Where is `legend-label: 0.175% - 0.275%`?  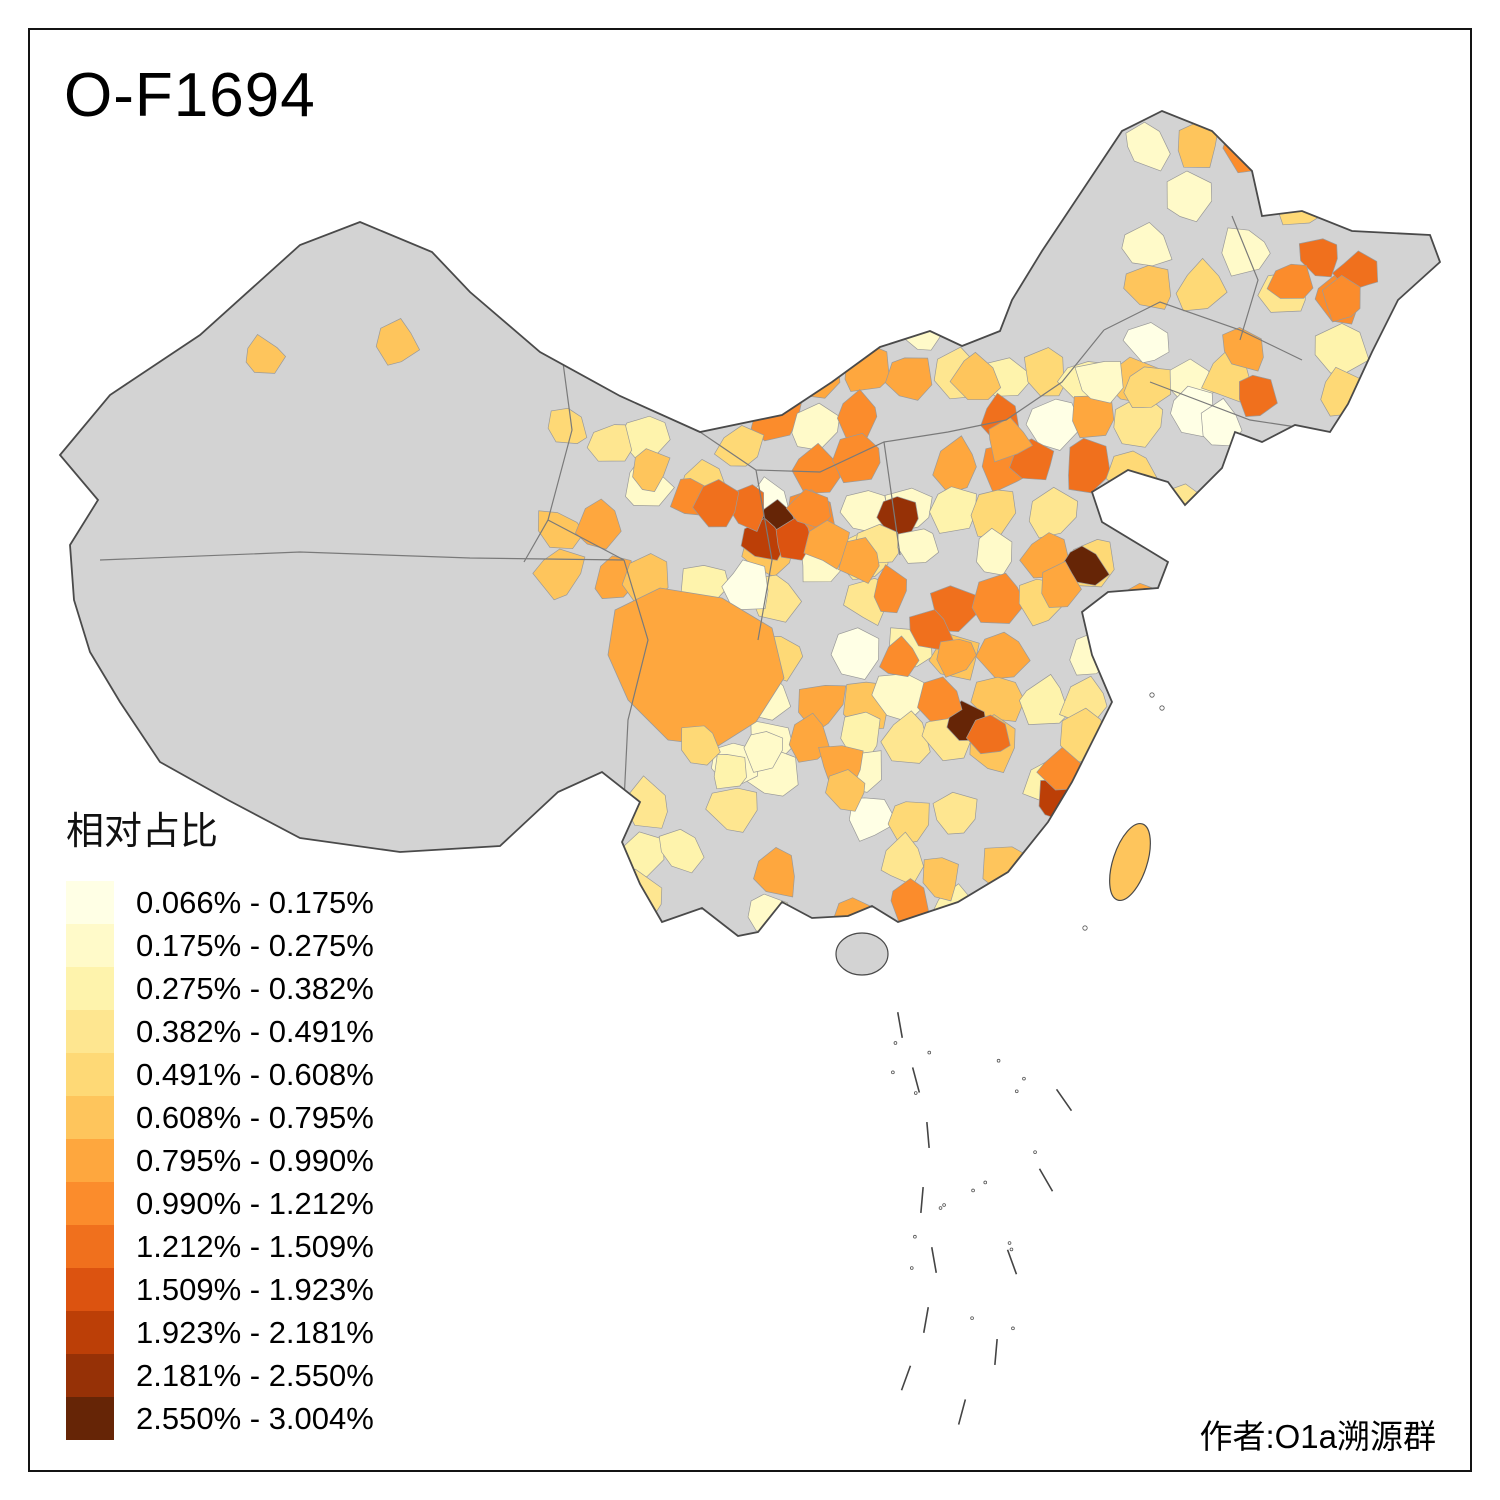
legend-label: 0.175% - 0.275% is located at coordinates (255, 945).